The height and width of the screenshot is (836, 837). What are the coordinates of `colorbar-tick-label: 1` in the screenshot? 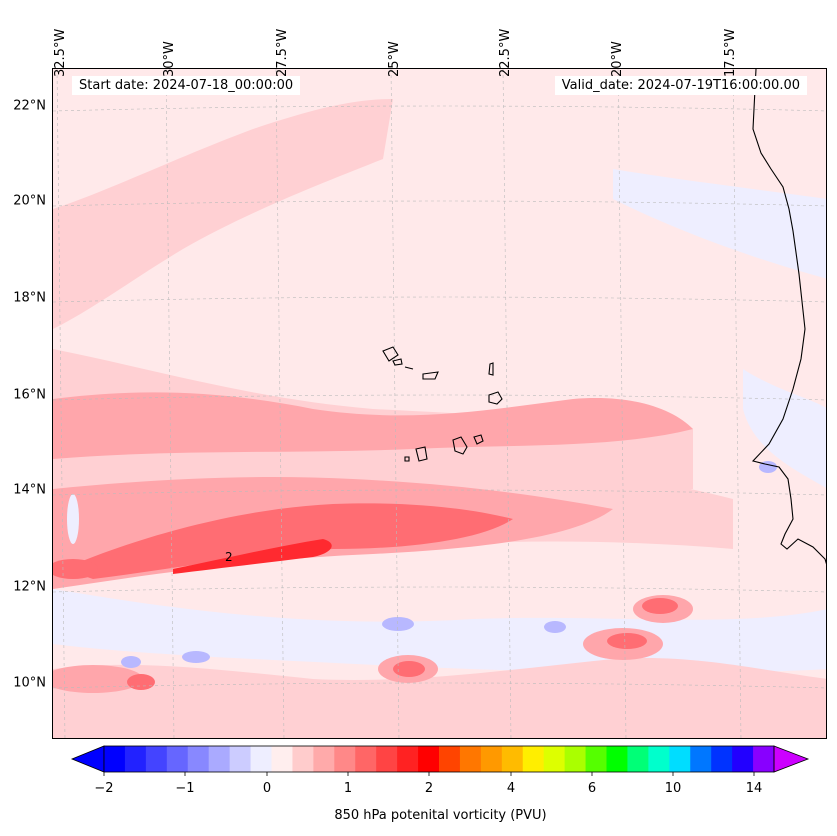 It's located at (348, 788).